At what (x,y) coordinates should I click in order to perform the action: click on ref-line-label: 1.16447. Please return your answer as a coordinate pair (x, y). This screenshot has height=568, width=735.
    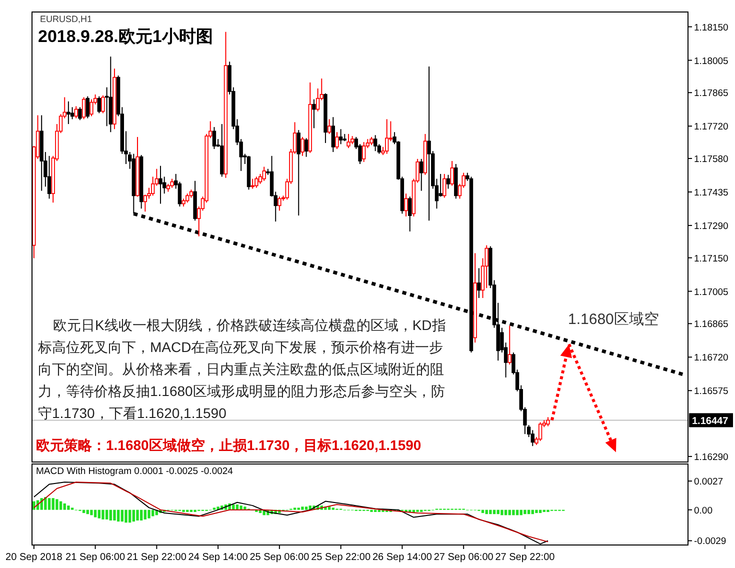
    Looking at the image, I should click on (710, 422).